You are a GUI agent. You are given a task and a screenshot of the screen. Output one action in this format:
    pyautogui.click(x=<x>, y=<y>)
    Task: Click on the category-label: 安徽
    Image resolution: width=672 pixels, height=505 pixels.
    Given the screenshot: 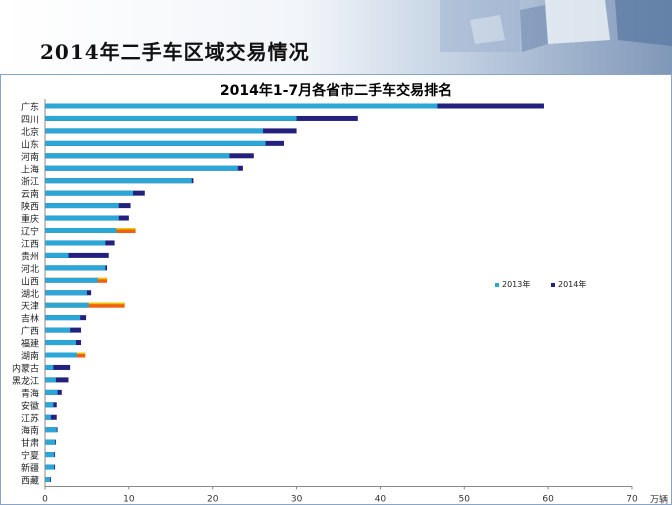 What is the action you would take?
    pyautogui.click(x=30, y=406)
    